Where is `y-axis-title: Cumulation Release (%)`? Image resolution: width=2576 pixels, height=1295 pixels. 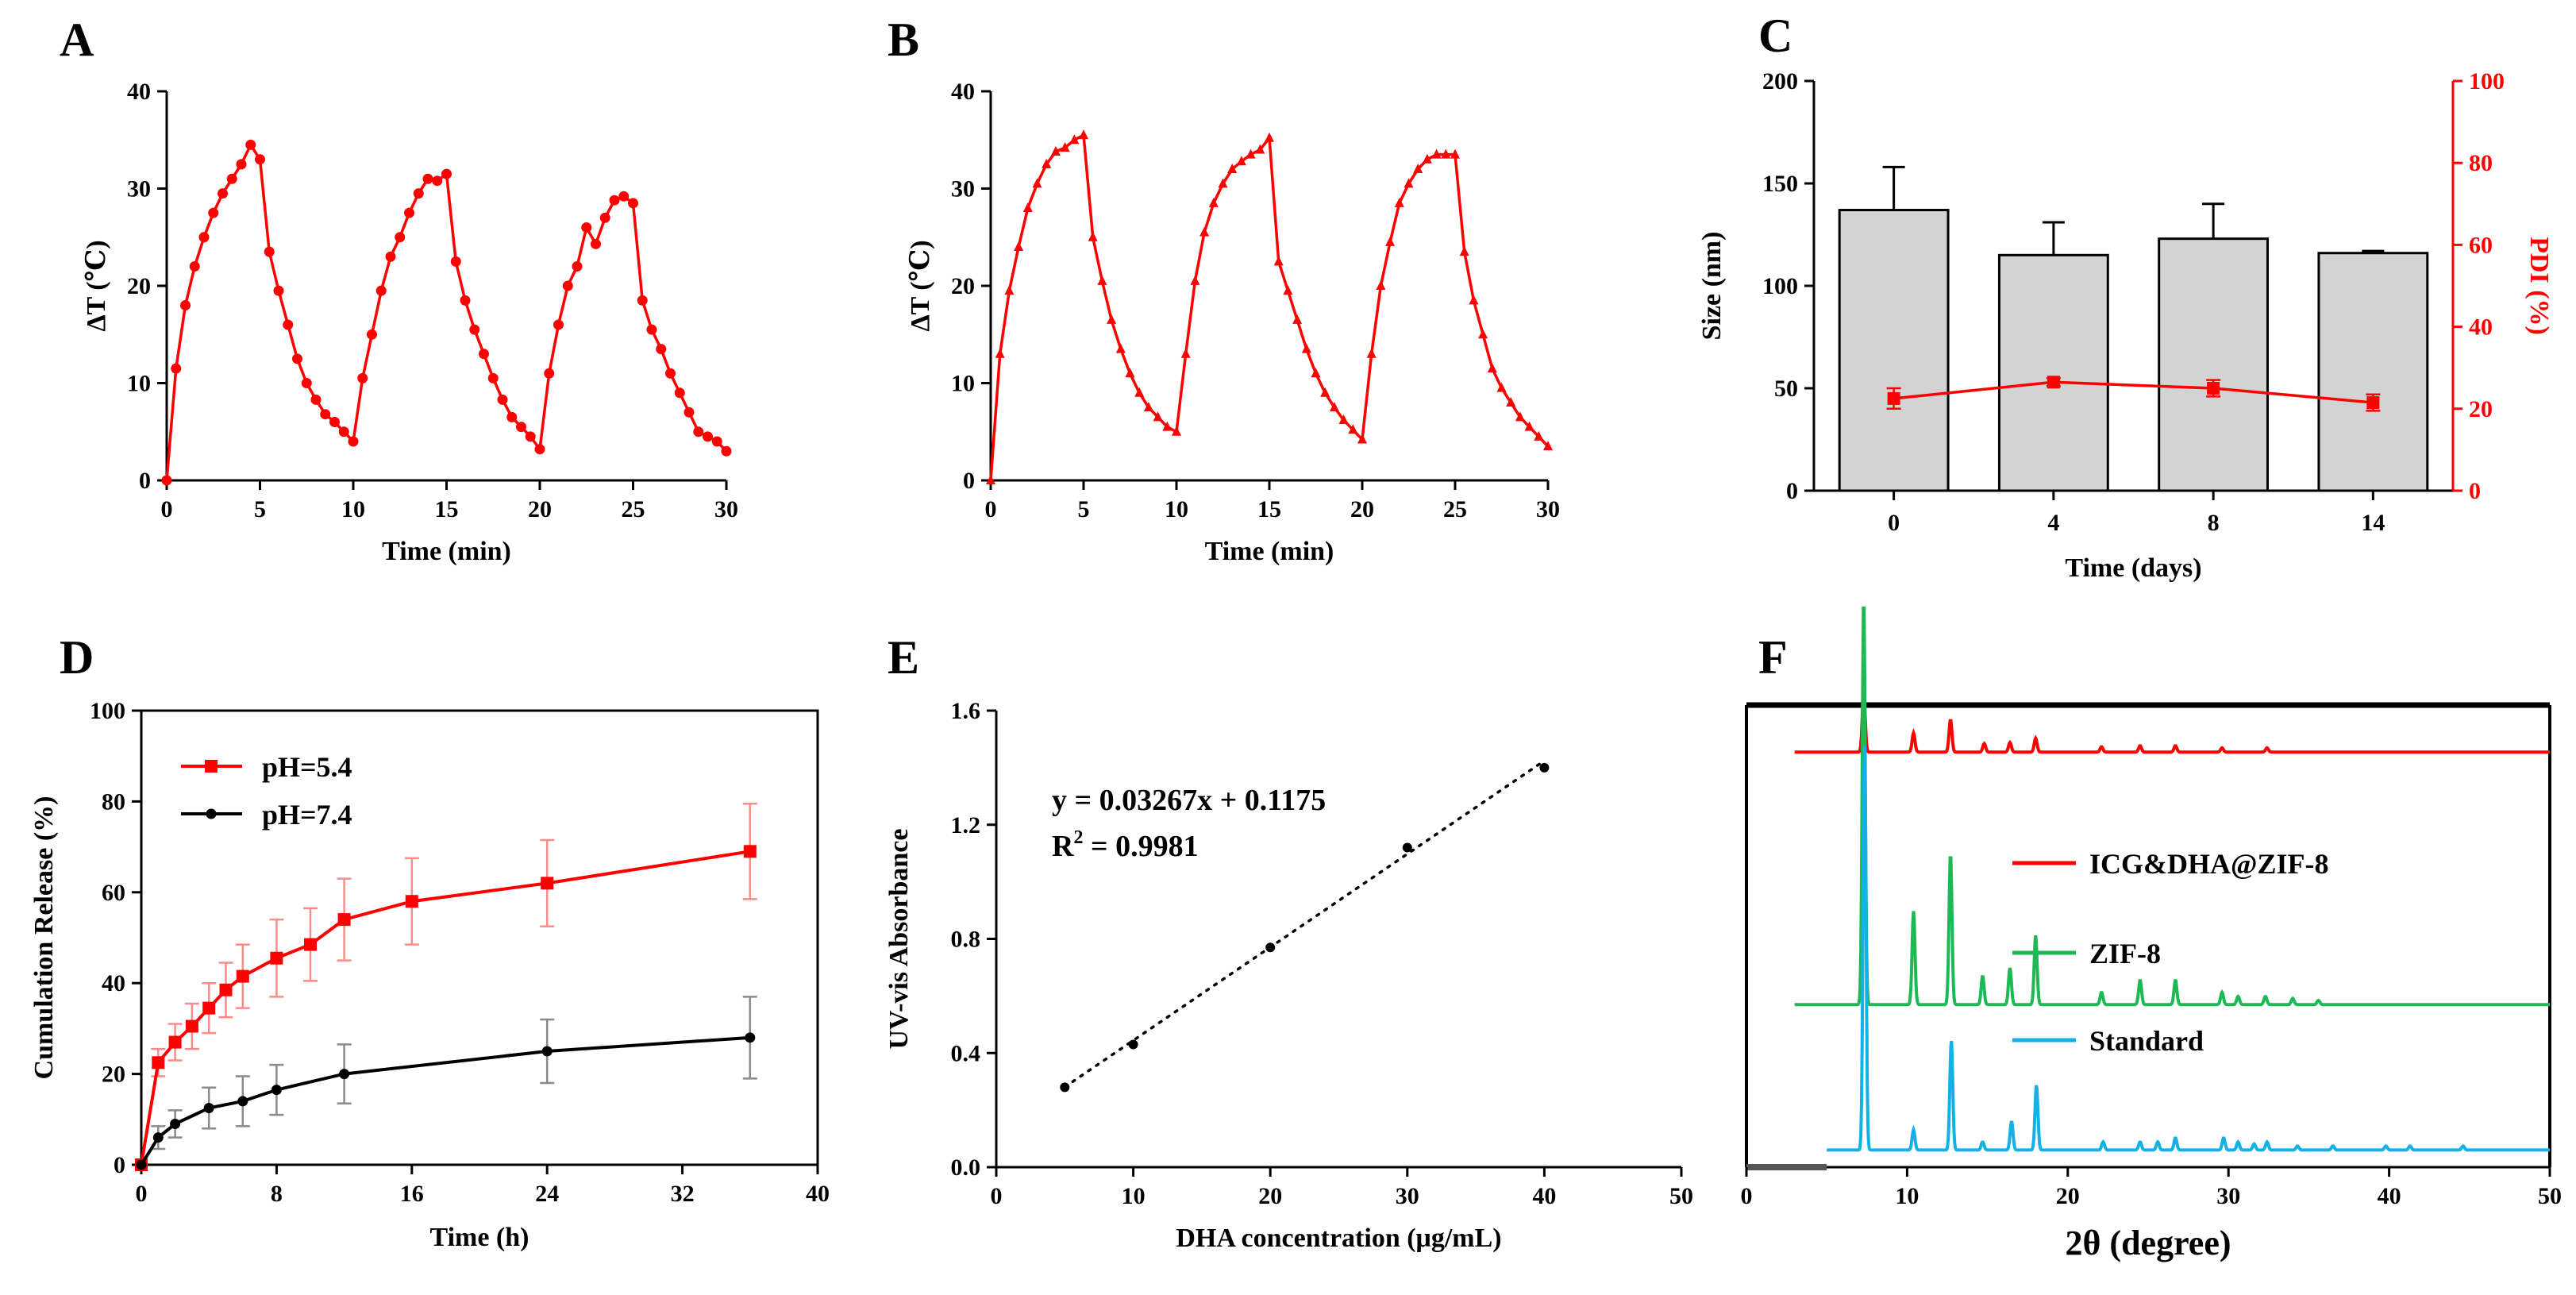 y-axis-title: Cumulation Release (%) is located at coordinates (44, 938).